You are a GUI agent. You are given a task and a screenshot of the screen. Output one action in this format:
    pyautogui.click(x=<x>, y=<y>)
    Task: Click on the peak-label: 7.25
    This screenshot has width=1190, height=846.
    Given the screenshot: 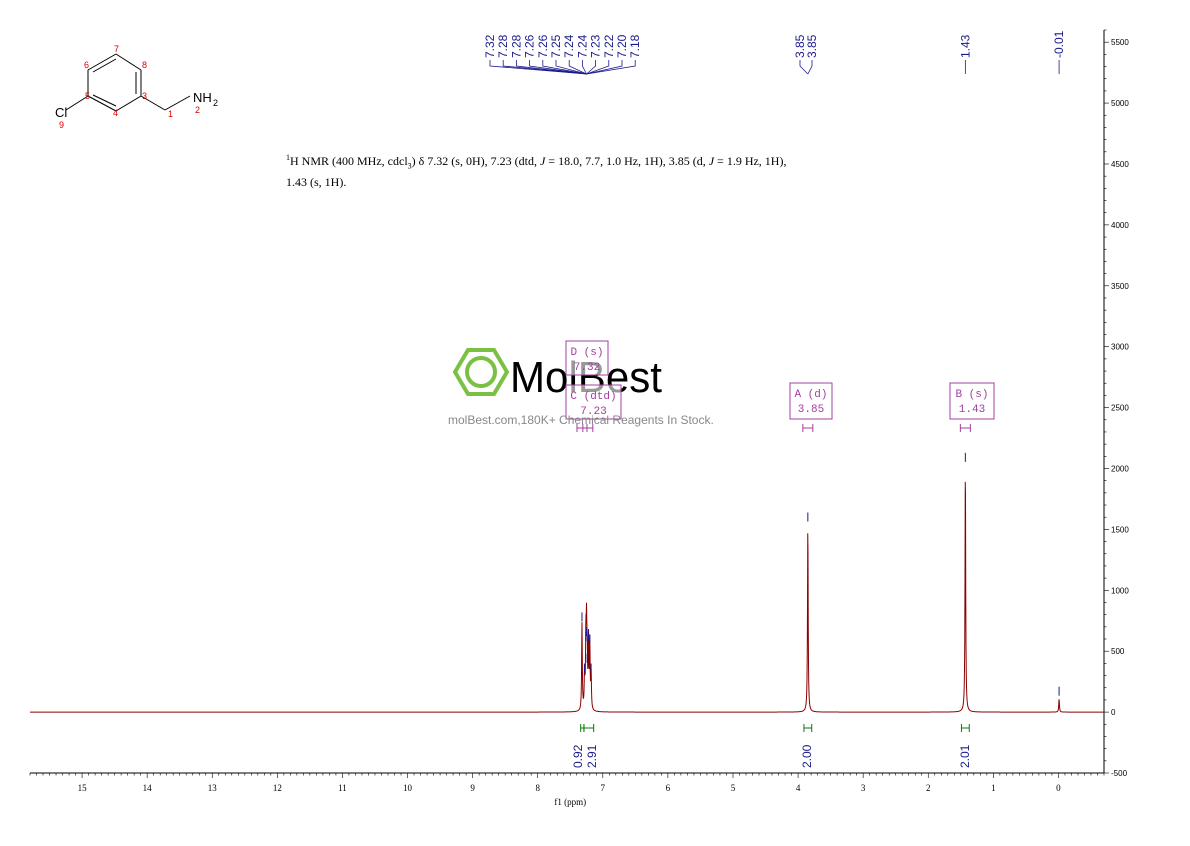 What is the action you would take?
    pyautogui.click(x=556, y=46)
    